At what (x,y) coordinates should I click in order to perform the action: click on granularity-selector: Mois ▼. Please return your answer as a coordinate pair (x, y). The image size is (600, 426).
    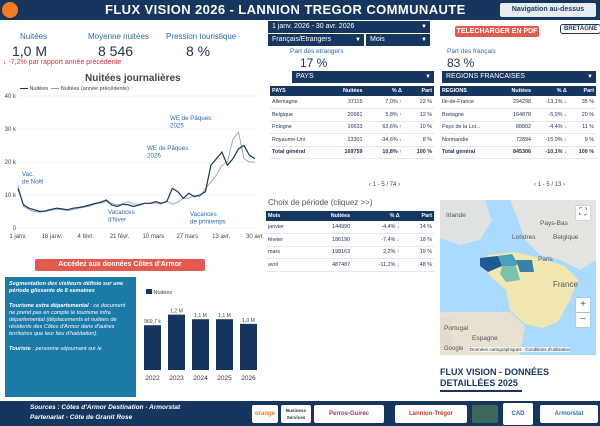
    Looking at the image, I should click on (398, 40).